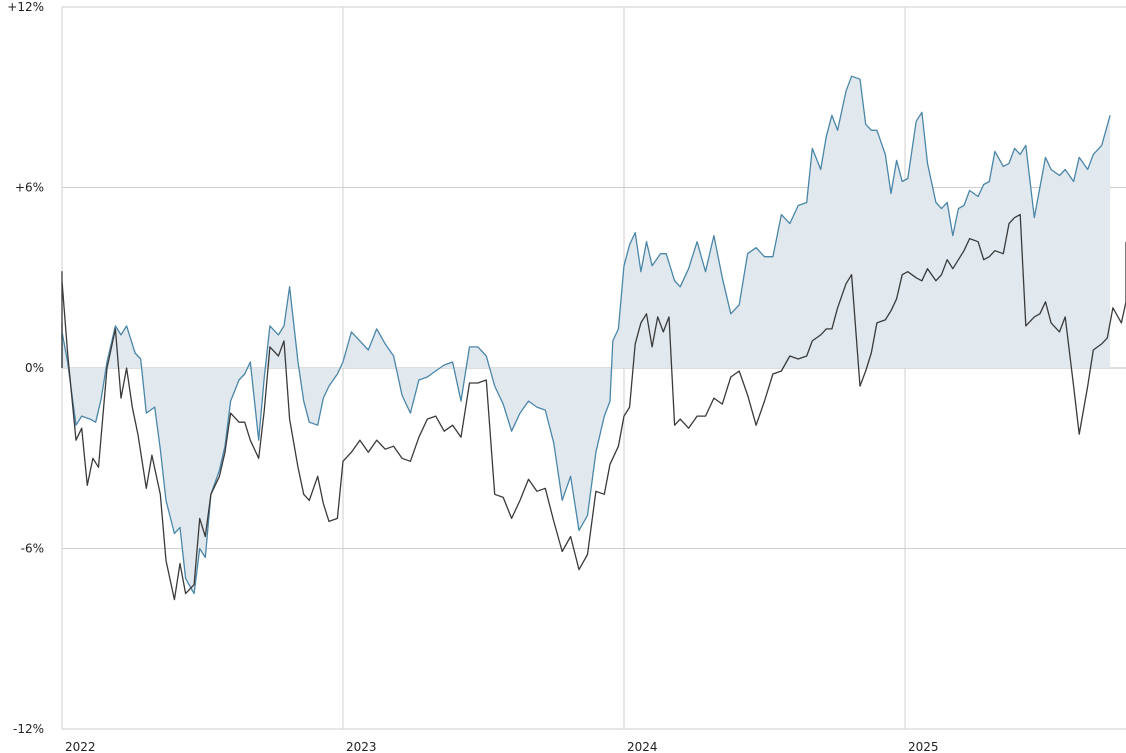 The height and width of the screenshot is (753, 1126). I want to click on y-tick-label: -12%, so click(28, 729).